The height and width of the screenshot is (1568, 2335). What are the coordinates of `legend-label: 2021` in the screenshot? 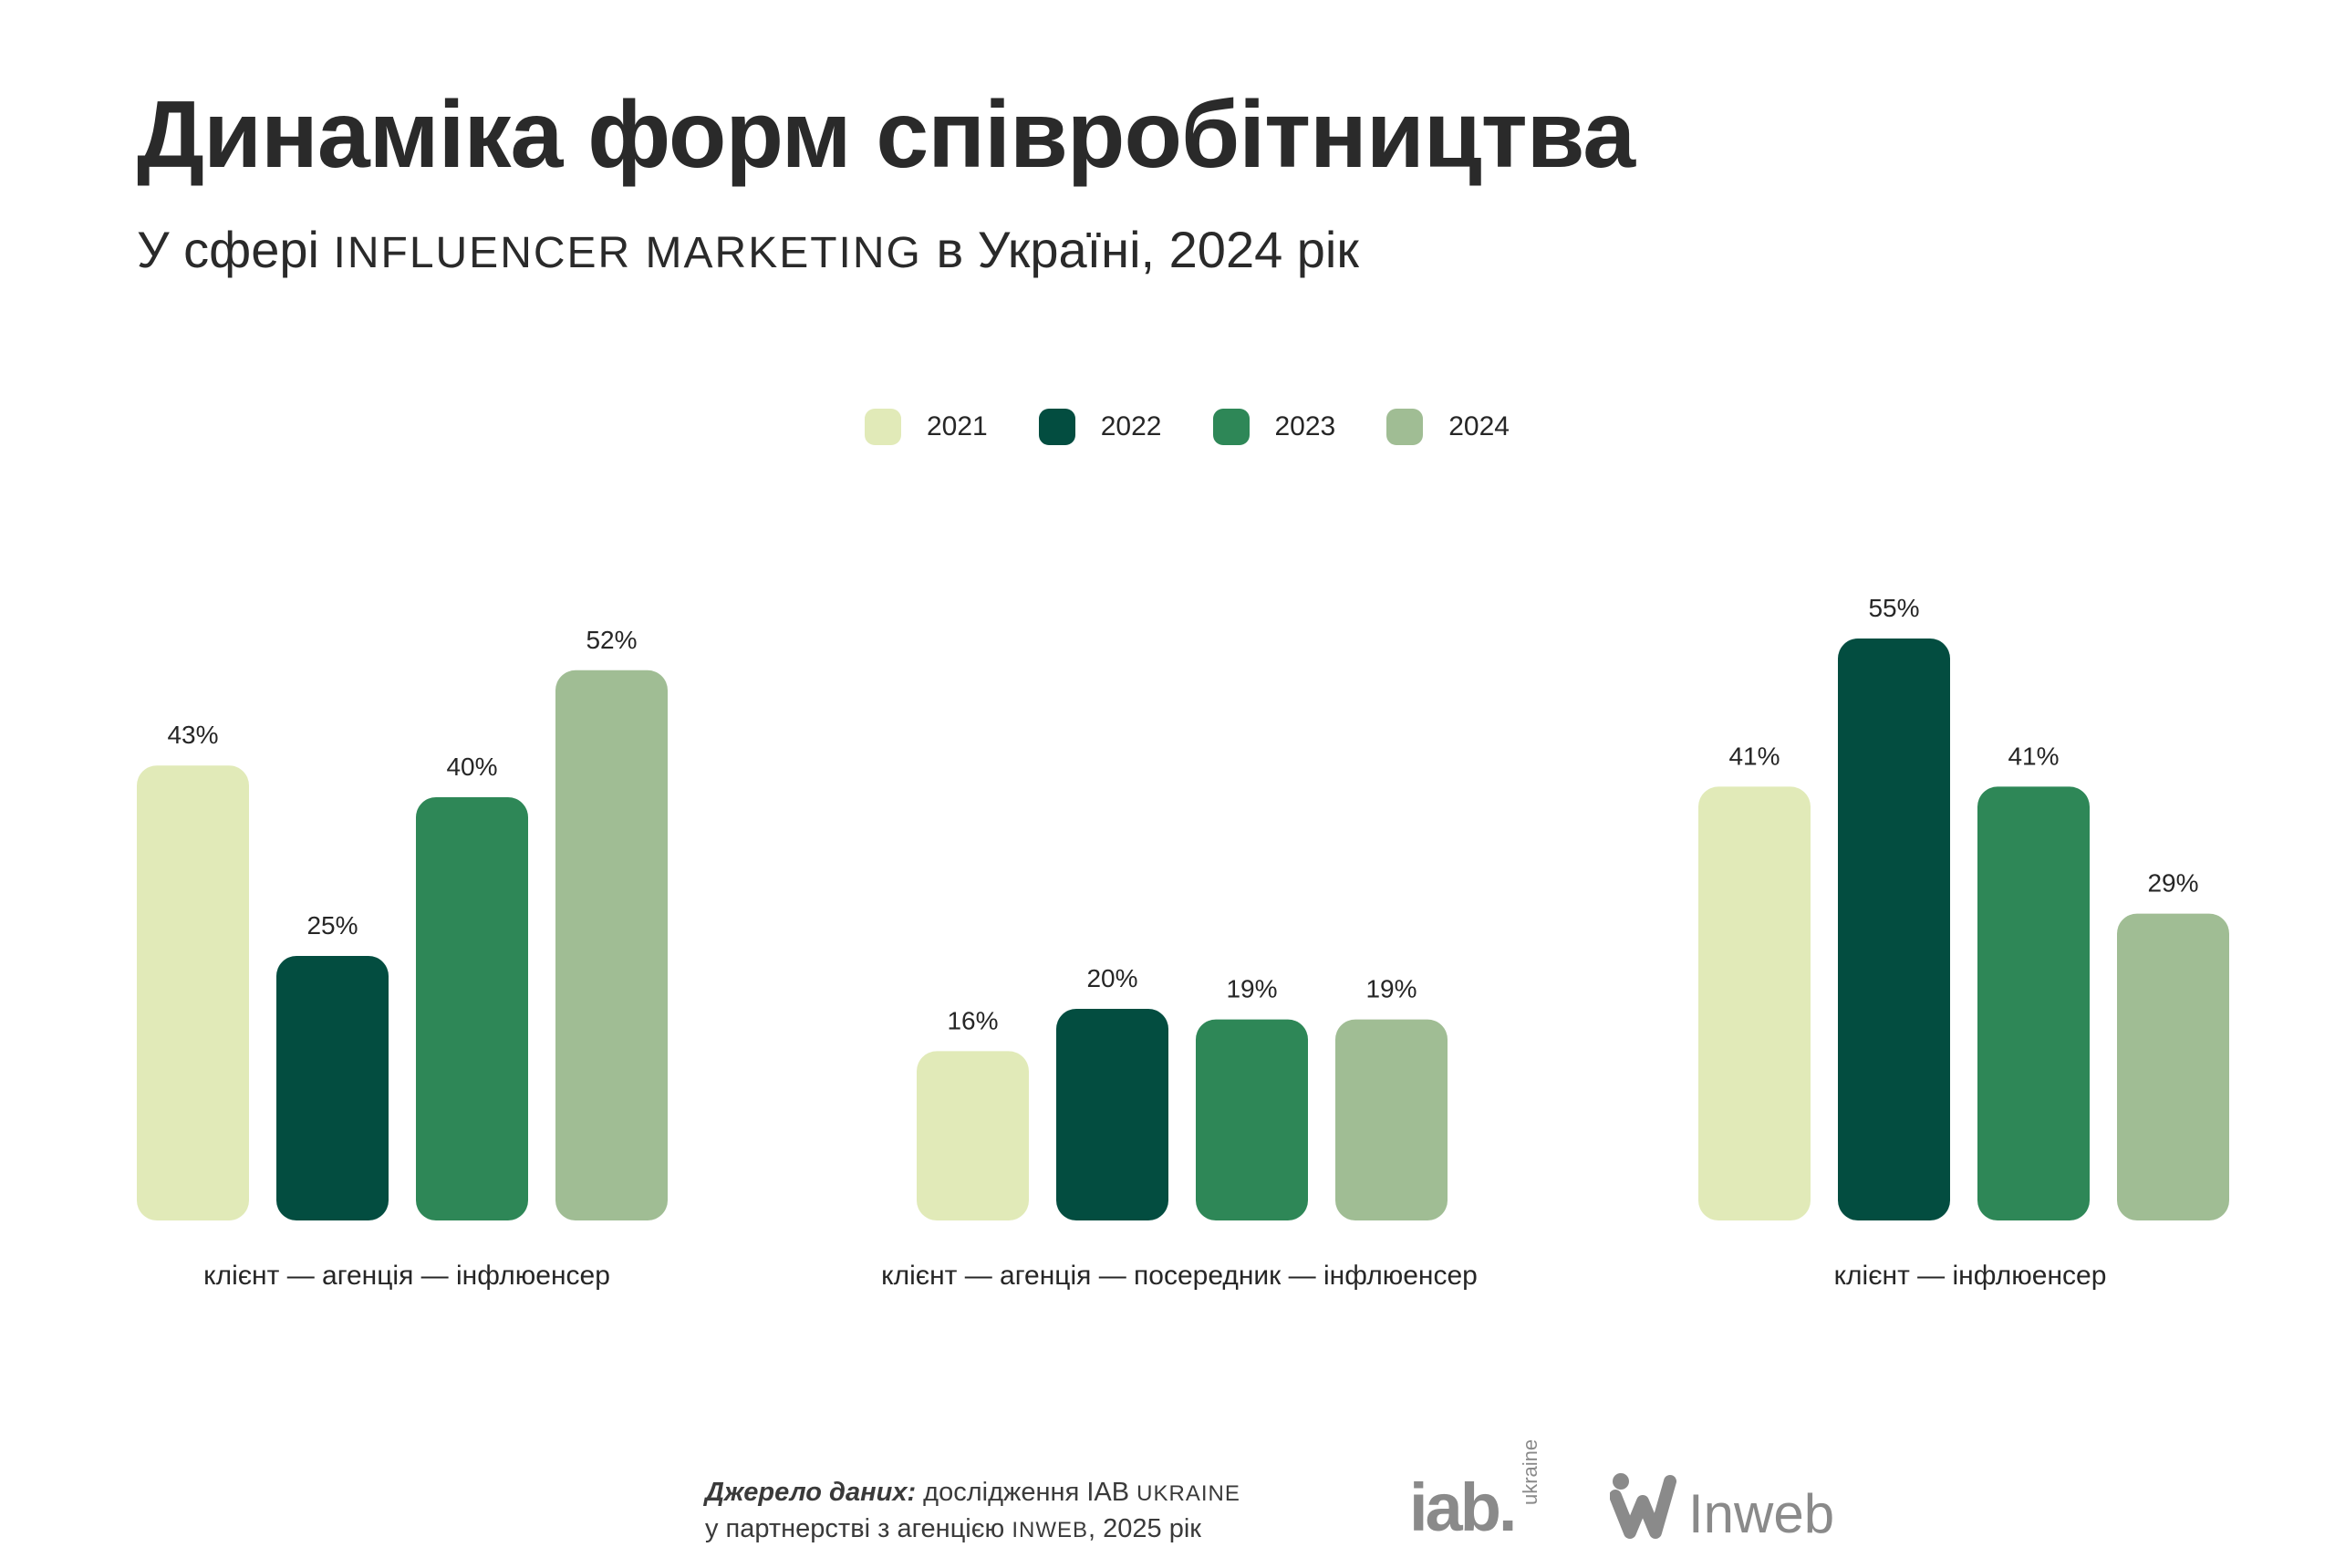 It's located at (958, 426).